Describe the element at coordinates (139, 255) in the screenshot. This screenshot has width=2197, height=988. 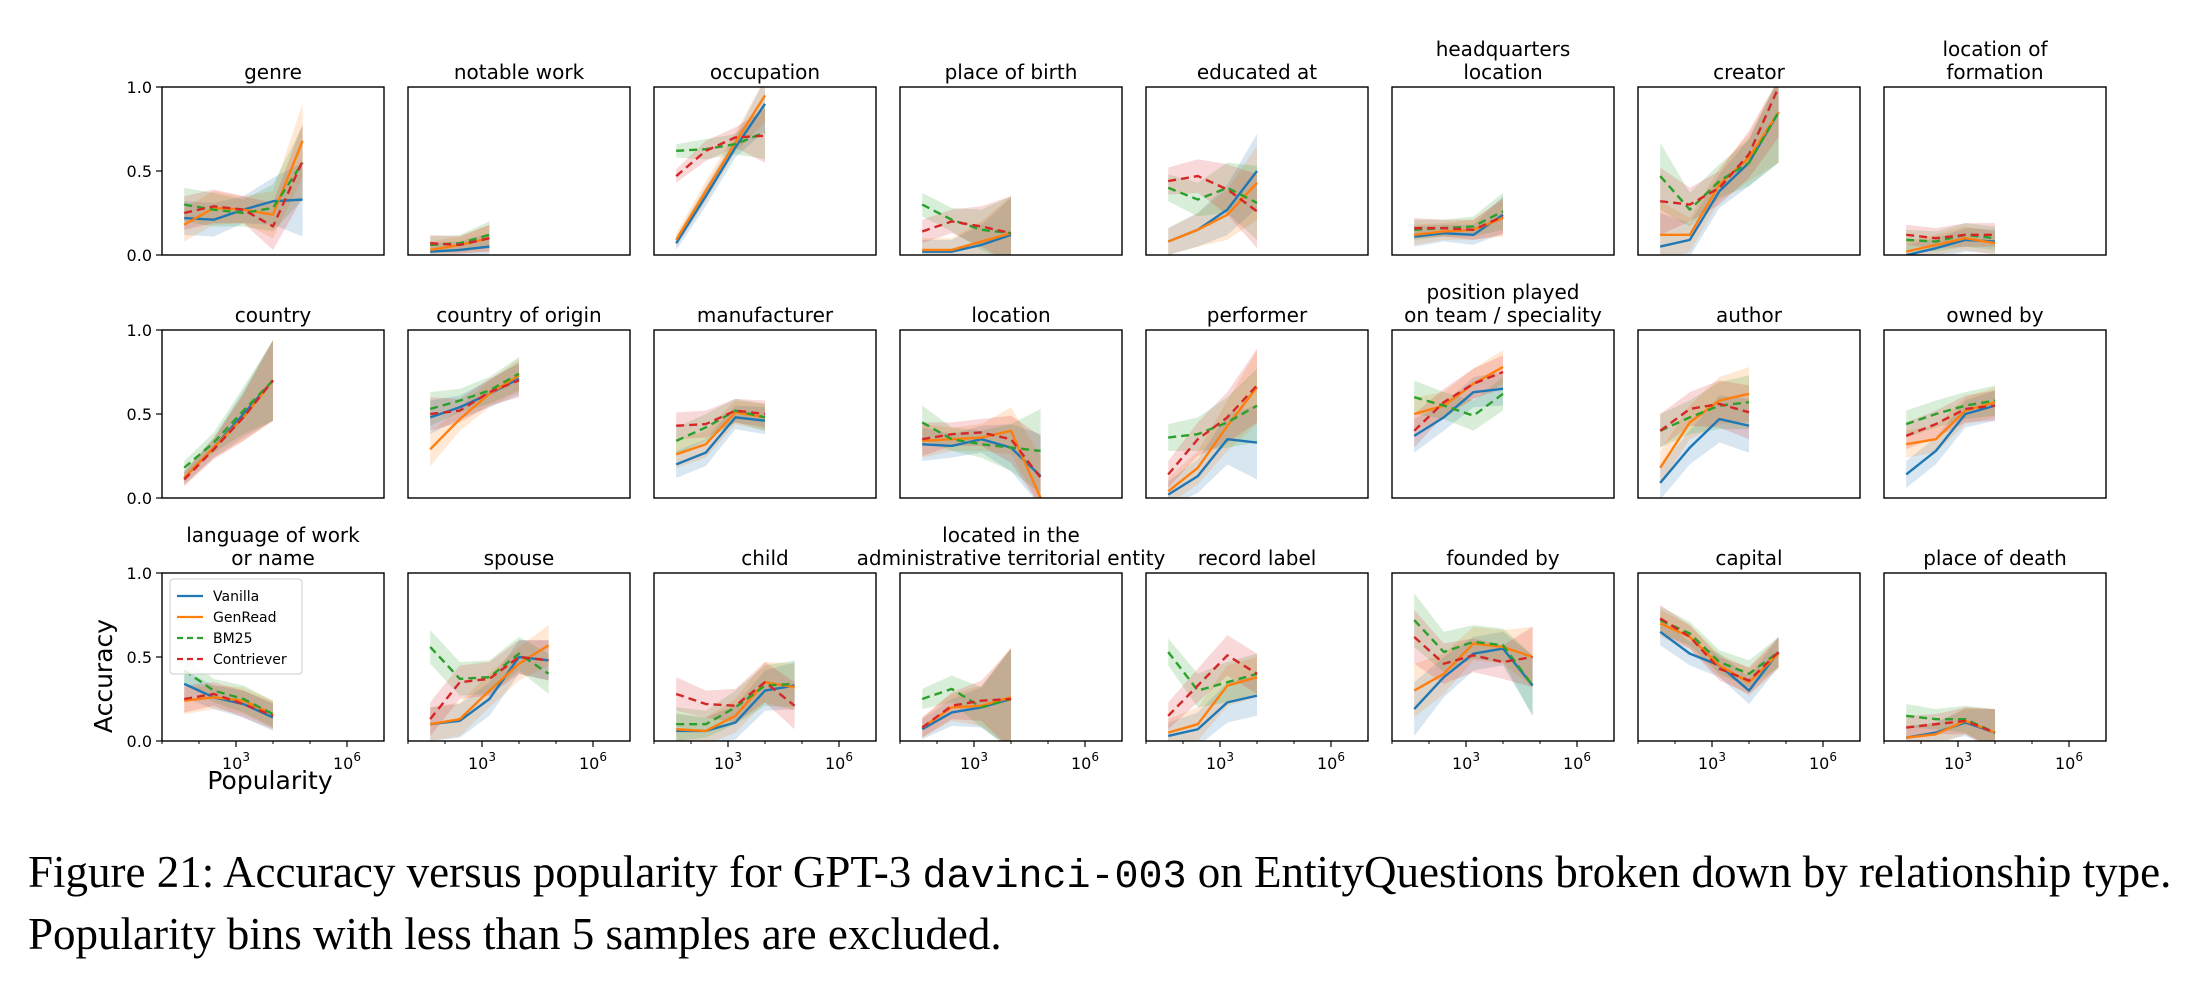
I see `y-tick-label: 0.0` at that location.